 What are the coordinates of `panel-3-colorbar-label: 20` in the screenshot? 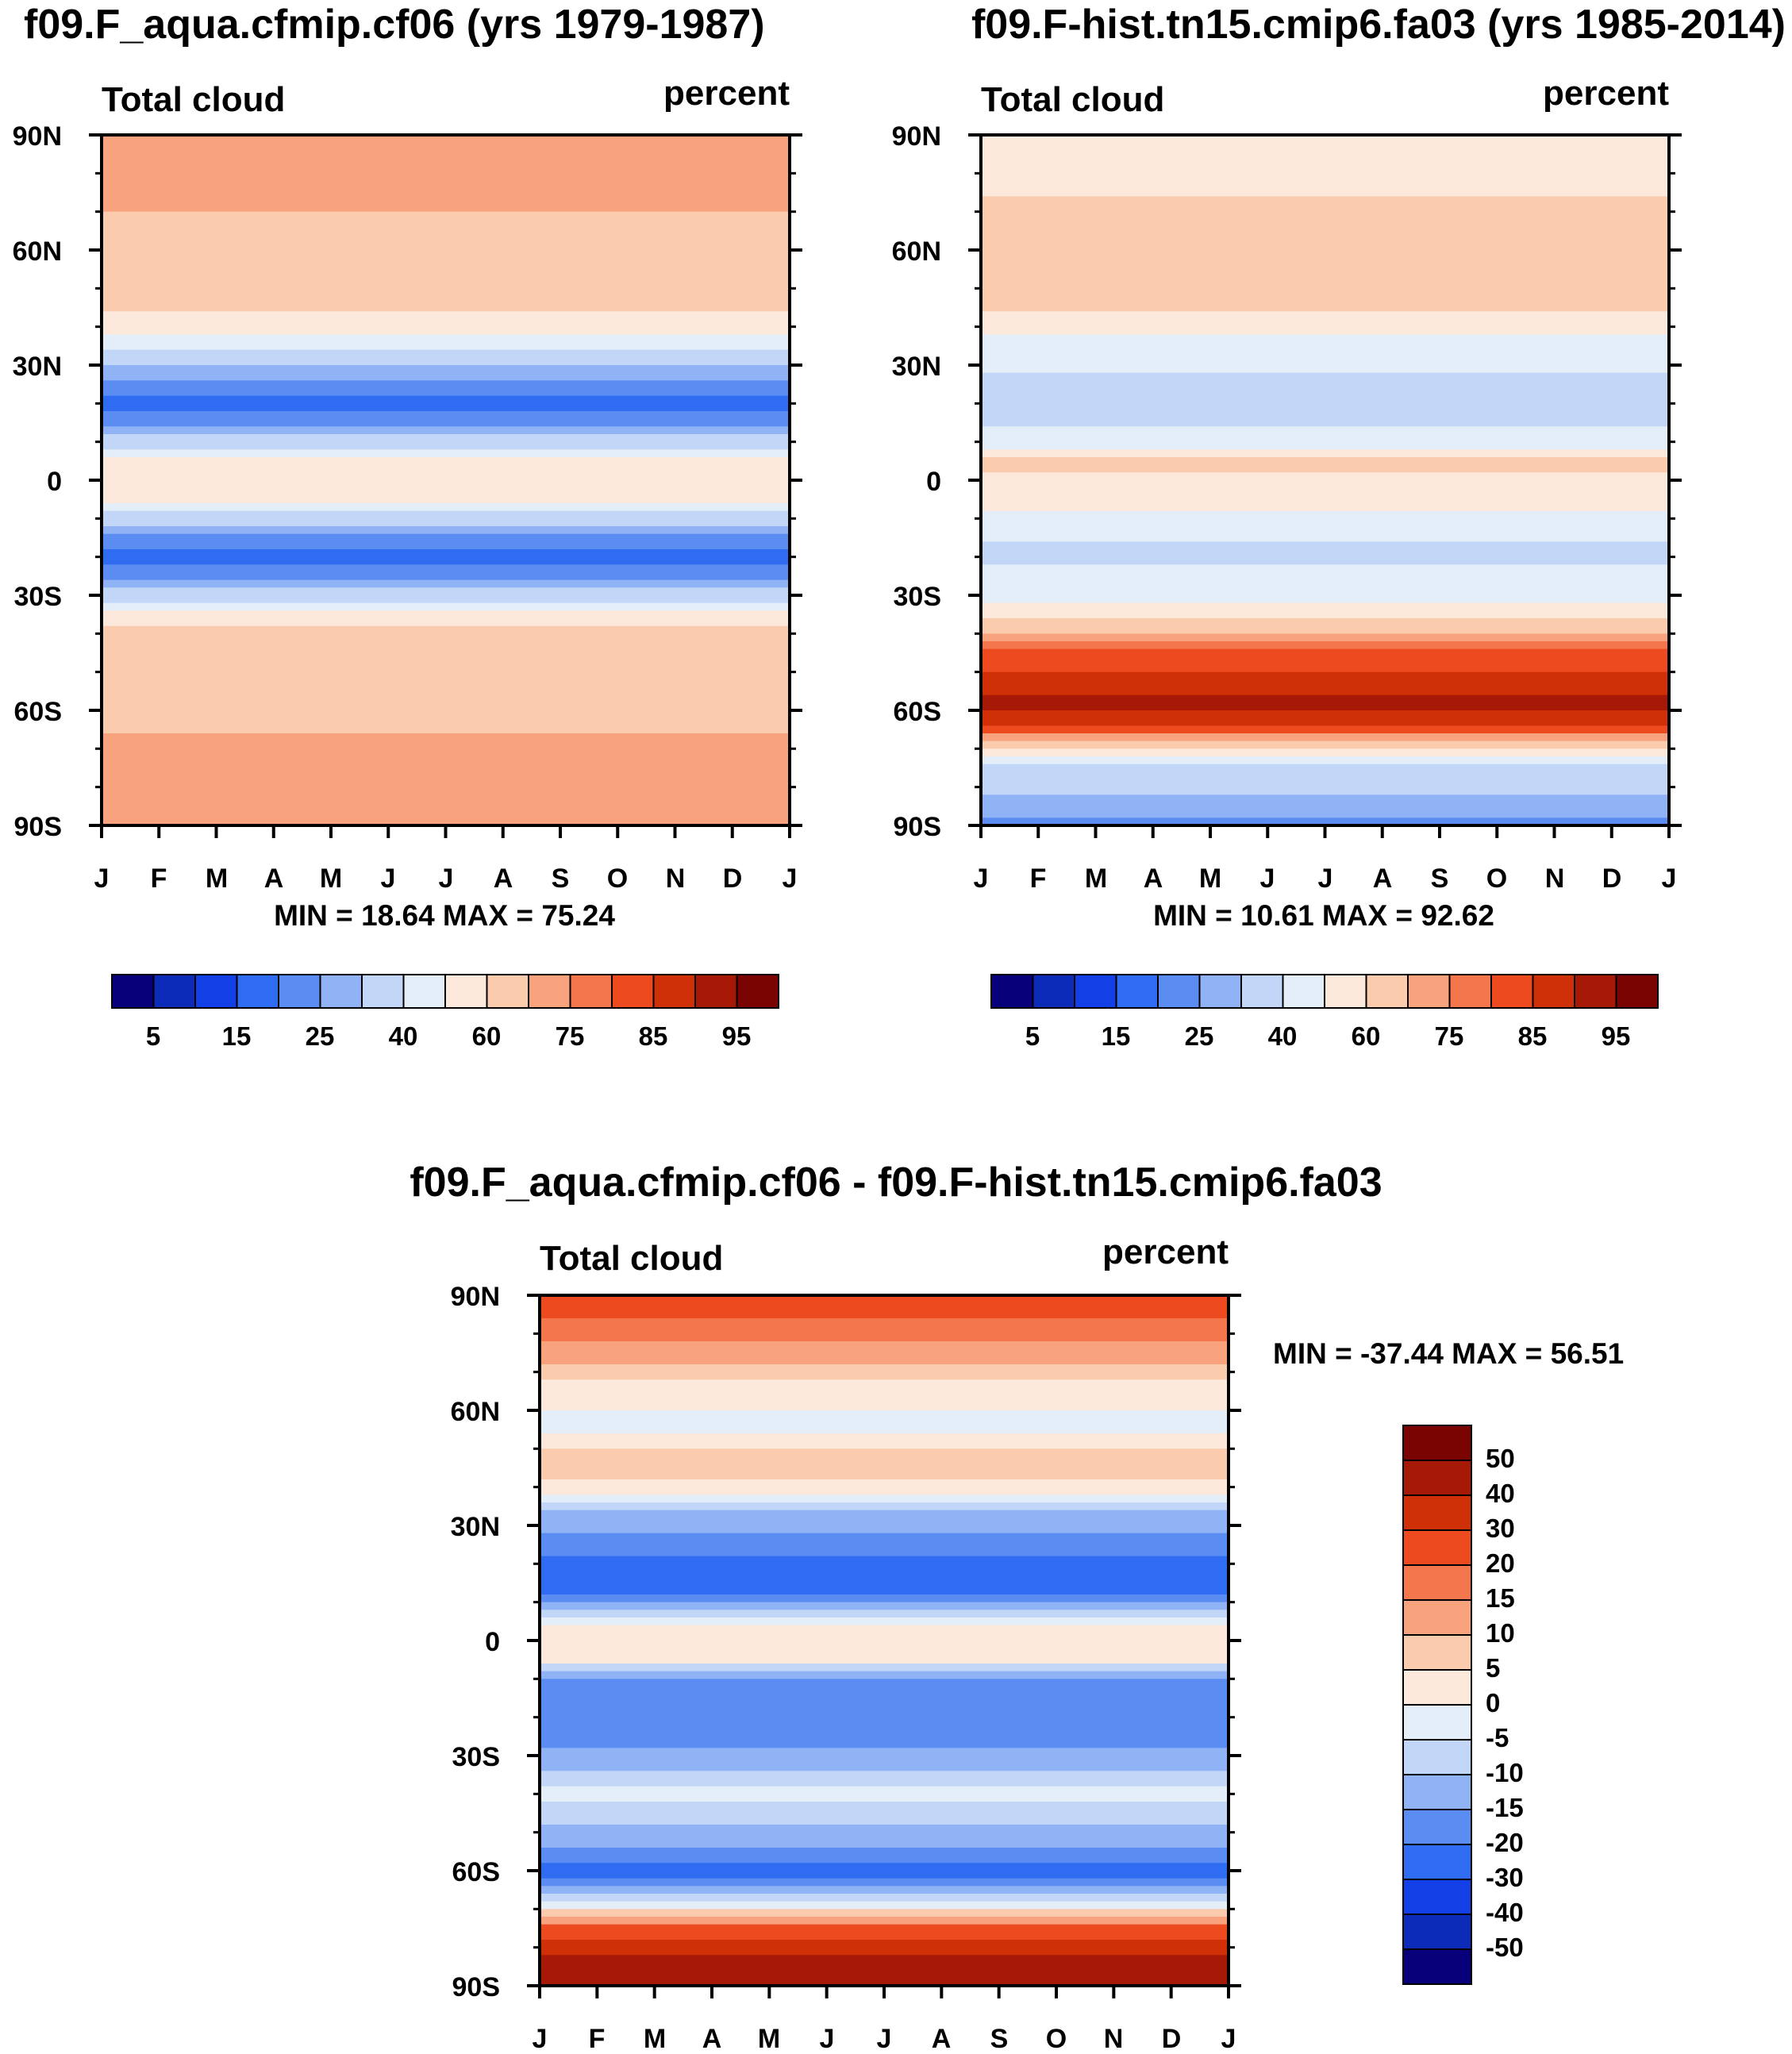 It's located at (1500, 1563).